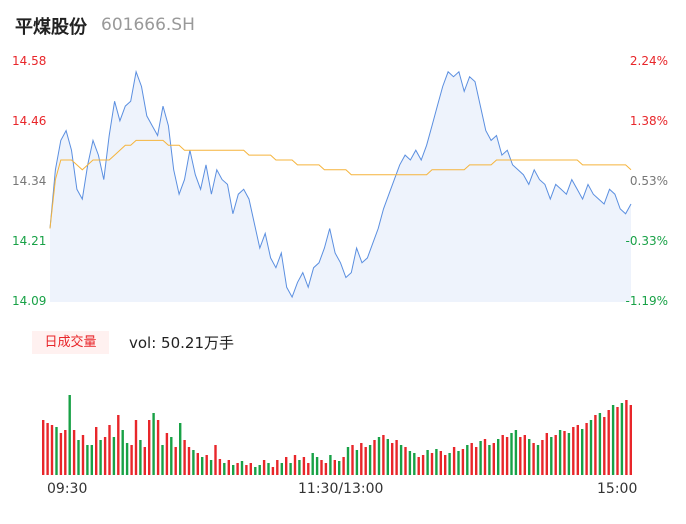  I want to click on pct-label-bottom: -1.19%, so click(646, 301).